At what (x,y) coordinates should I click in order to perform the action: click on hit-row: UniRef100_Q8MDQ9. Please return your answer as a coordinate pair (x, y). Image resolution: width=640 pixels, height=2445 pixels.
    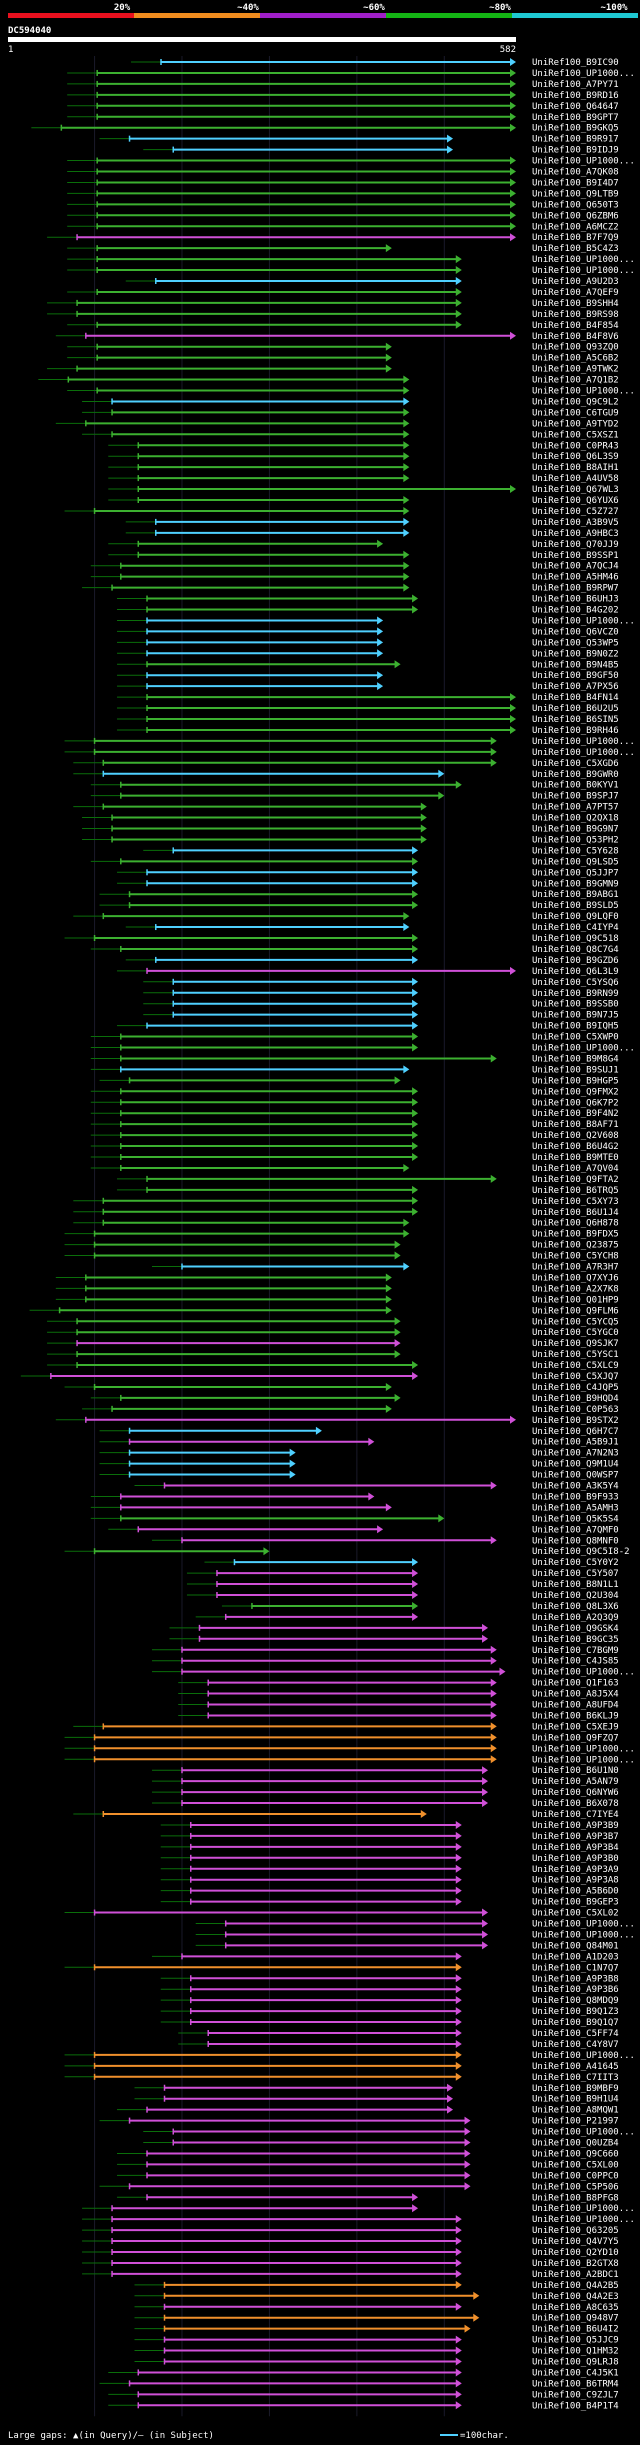
    Looking at the image, I should click on (389, 2001).